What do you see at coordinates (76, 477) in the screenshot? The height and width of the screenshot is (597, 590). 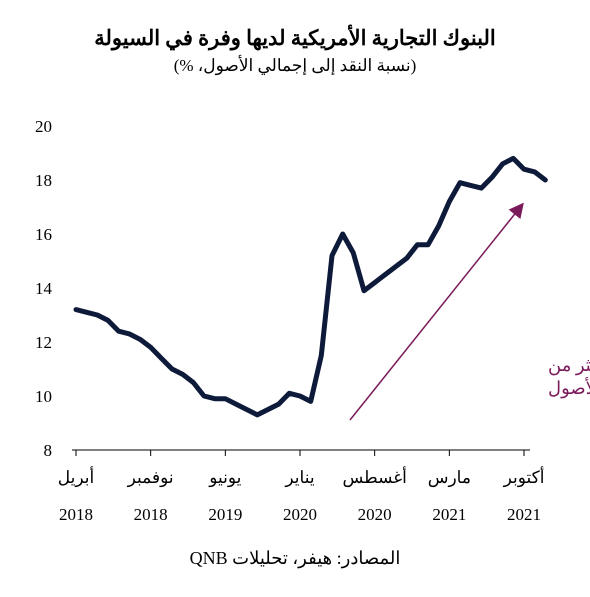 I see `x-tick-month-label: أبريل` at bounding box center [76, 477].